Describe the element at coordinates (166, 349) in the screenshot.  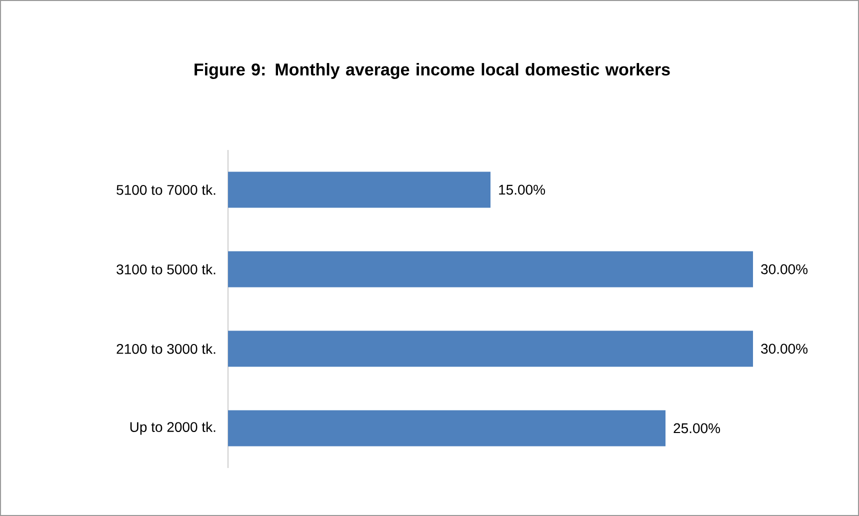
I see `y-tick-label: 2100 to 3000 tk.` at that location.